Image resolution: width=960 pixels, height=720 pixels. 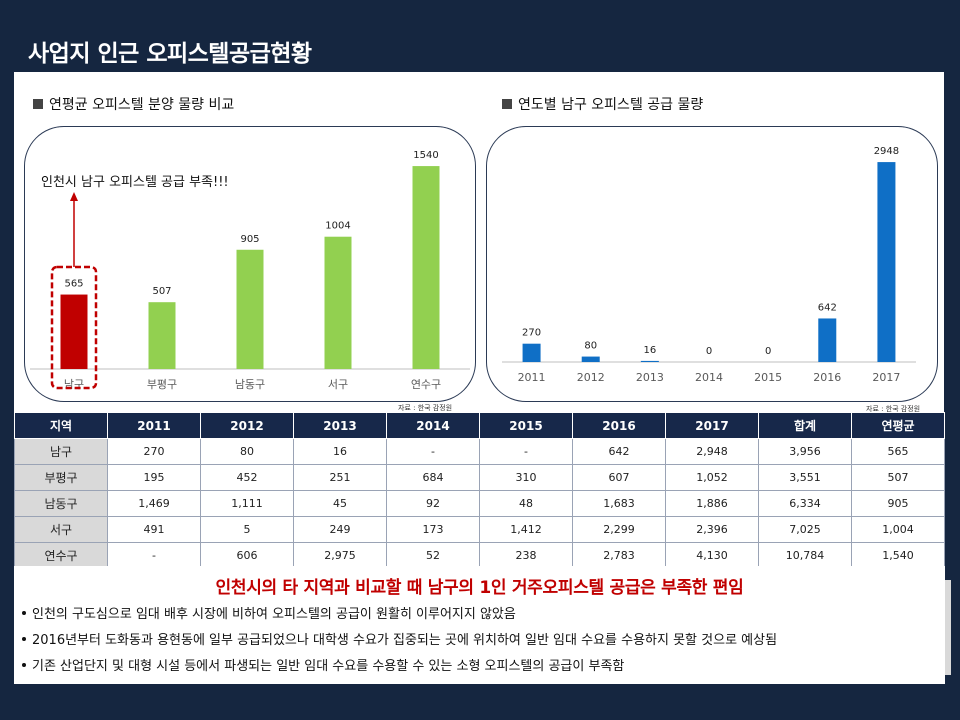 I want to click on table-cell: 5, so click(x=247, y=529).